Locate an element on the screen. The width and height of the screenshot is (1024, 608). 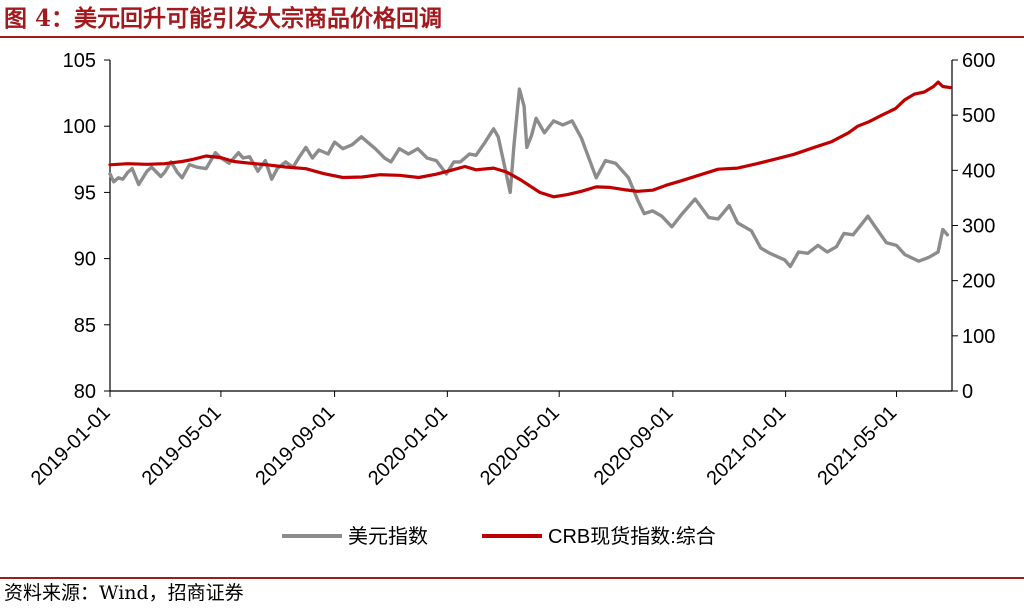
x-tick-label: 2020-05-01 is located at coordinates (520, 446).